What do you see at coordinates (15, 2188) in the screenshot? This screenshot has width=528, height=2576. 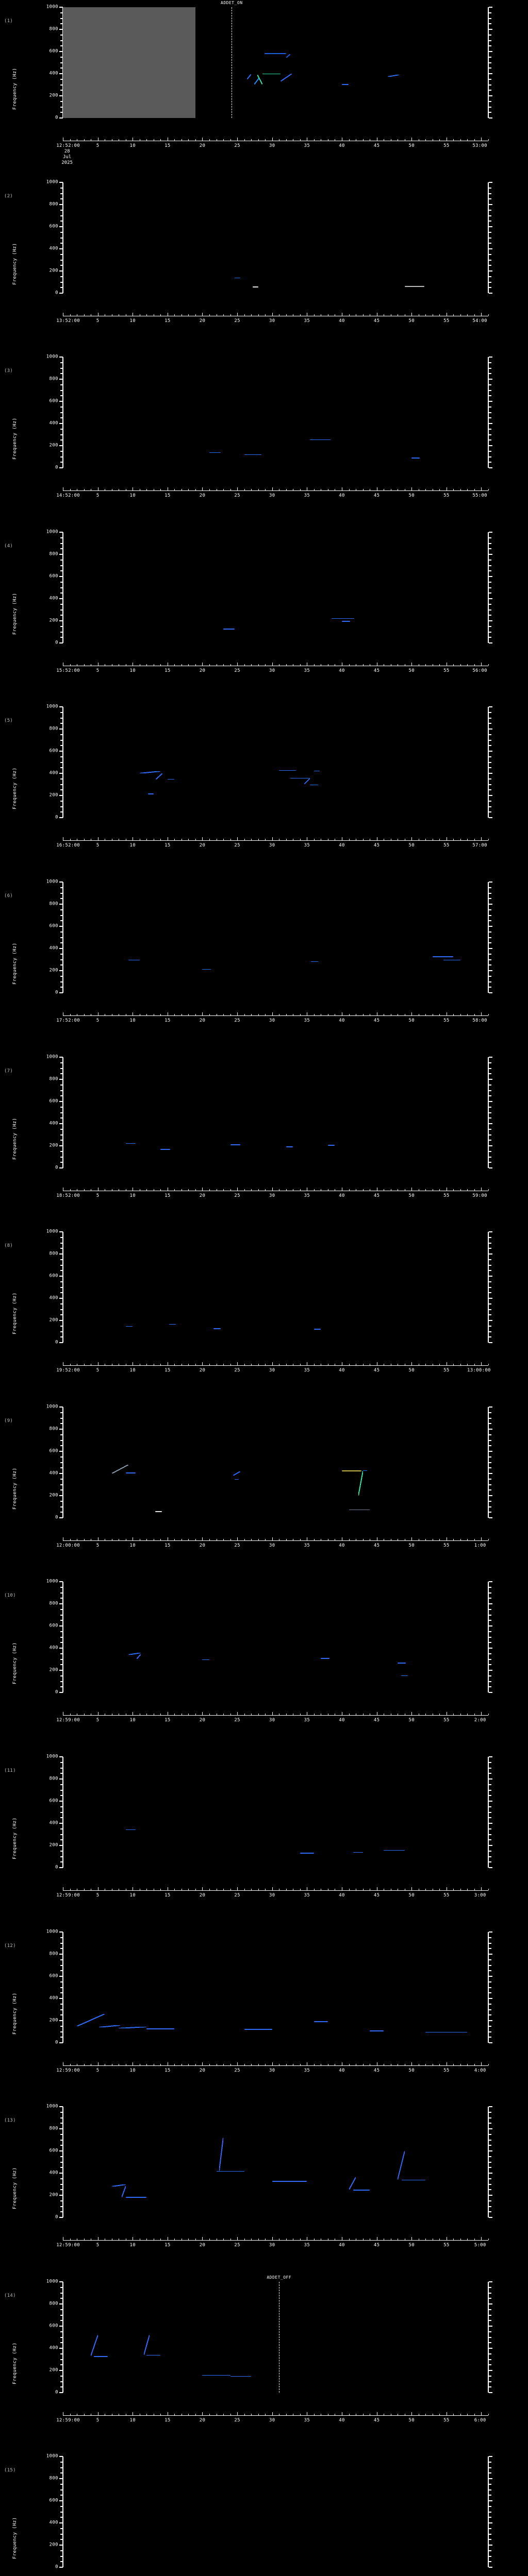 I see `y-axis-title: Frequency (Hz)` at bounding box center [15, 2188].